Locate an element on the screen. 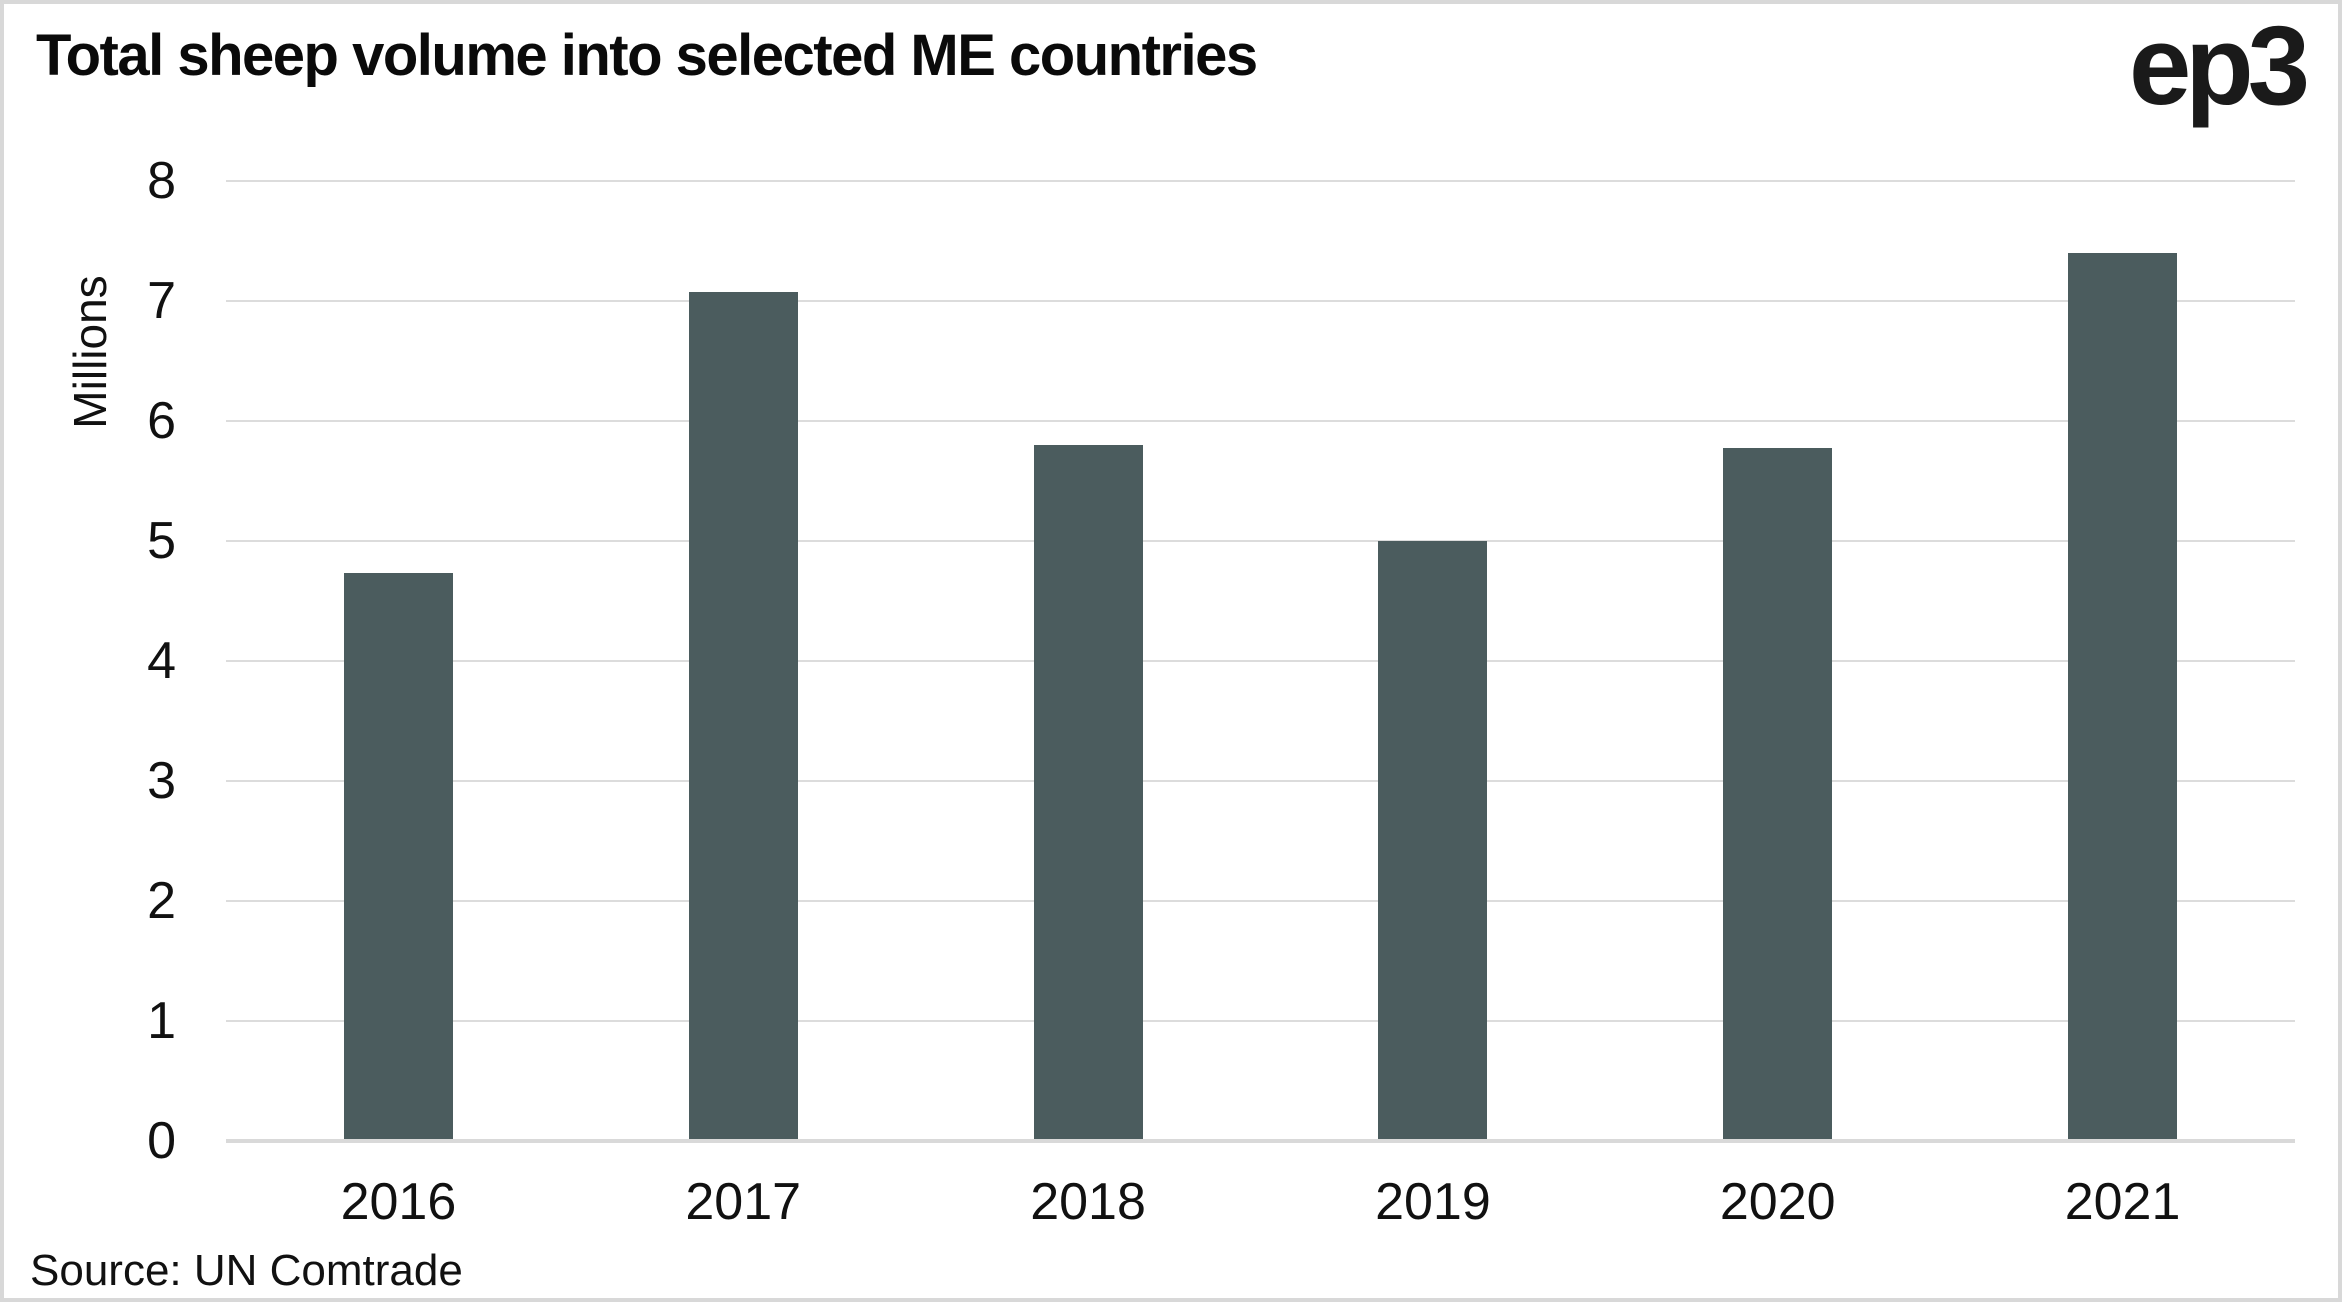  y-tick-label-0: 0 is located at coordinates (161, 1141).